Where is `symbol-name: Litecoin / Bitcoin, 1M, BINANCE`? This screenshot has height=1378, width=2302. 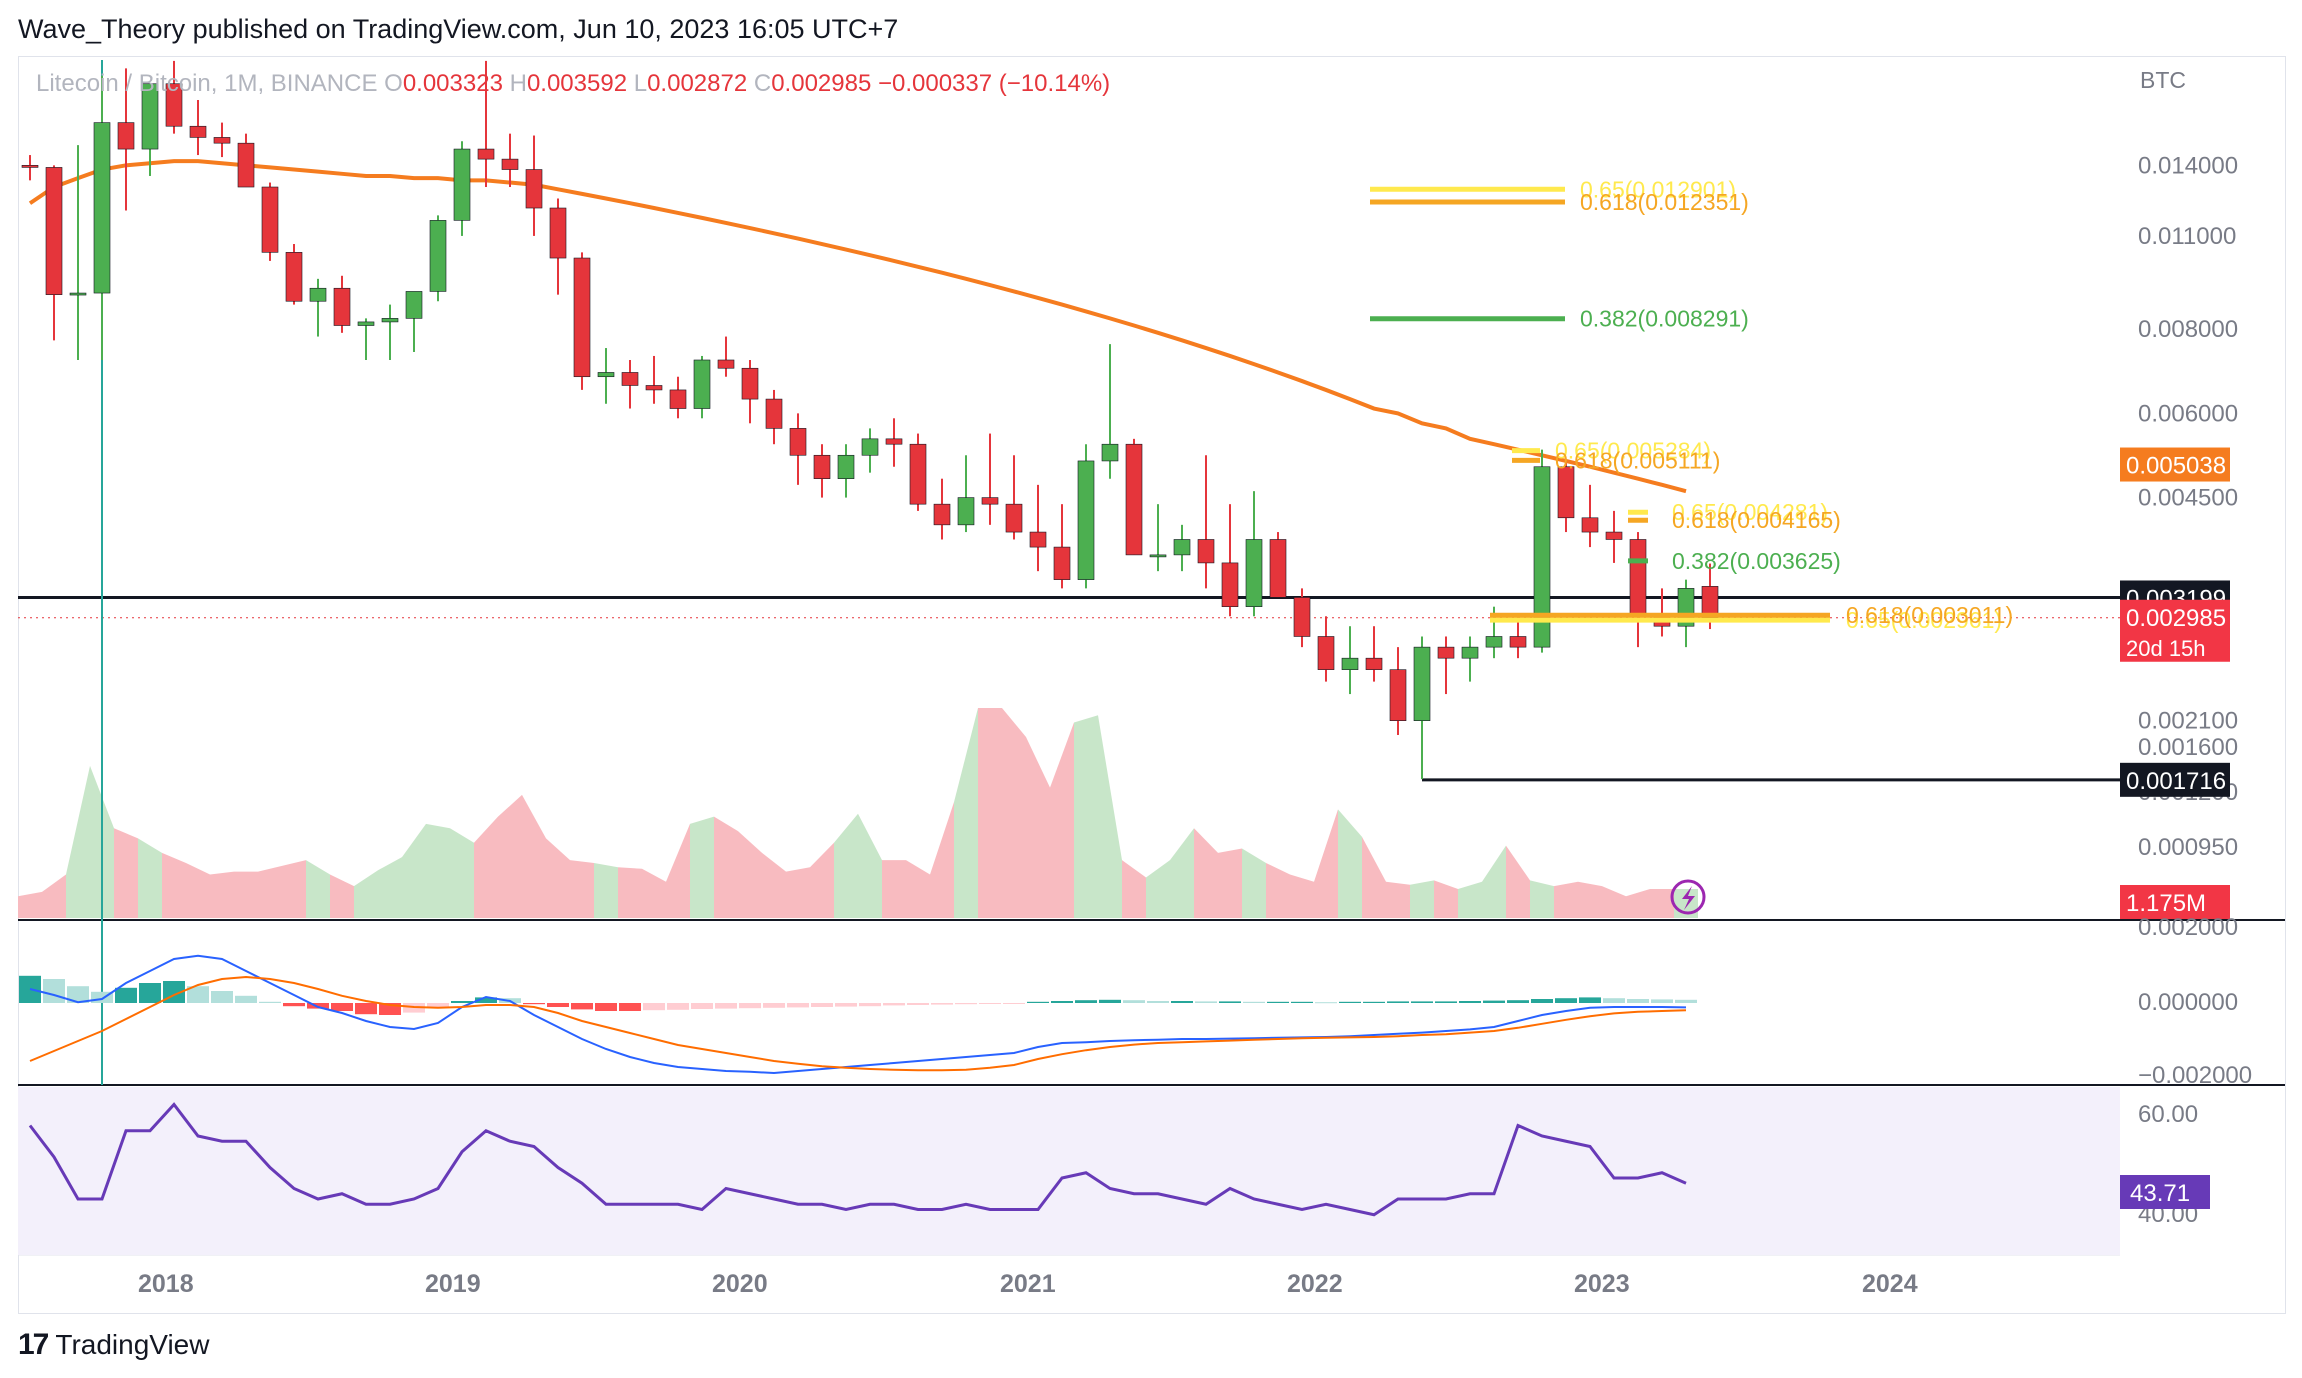 symbol-name: Litecoin / Bitcoin, 1M, BINANCE is located at coordinates (207, 83).